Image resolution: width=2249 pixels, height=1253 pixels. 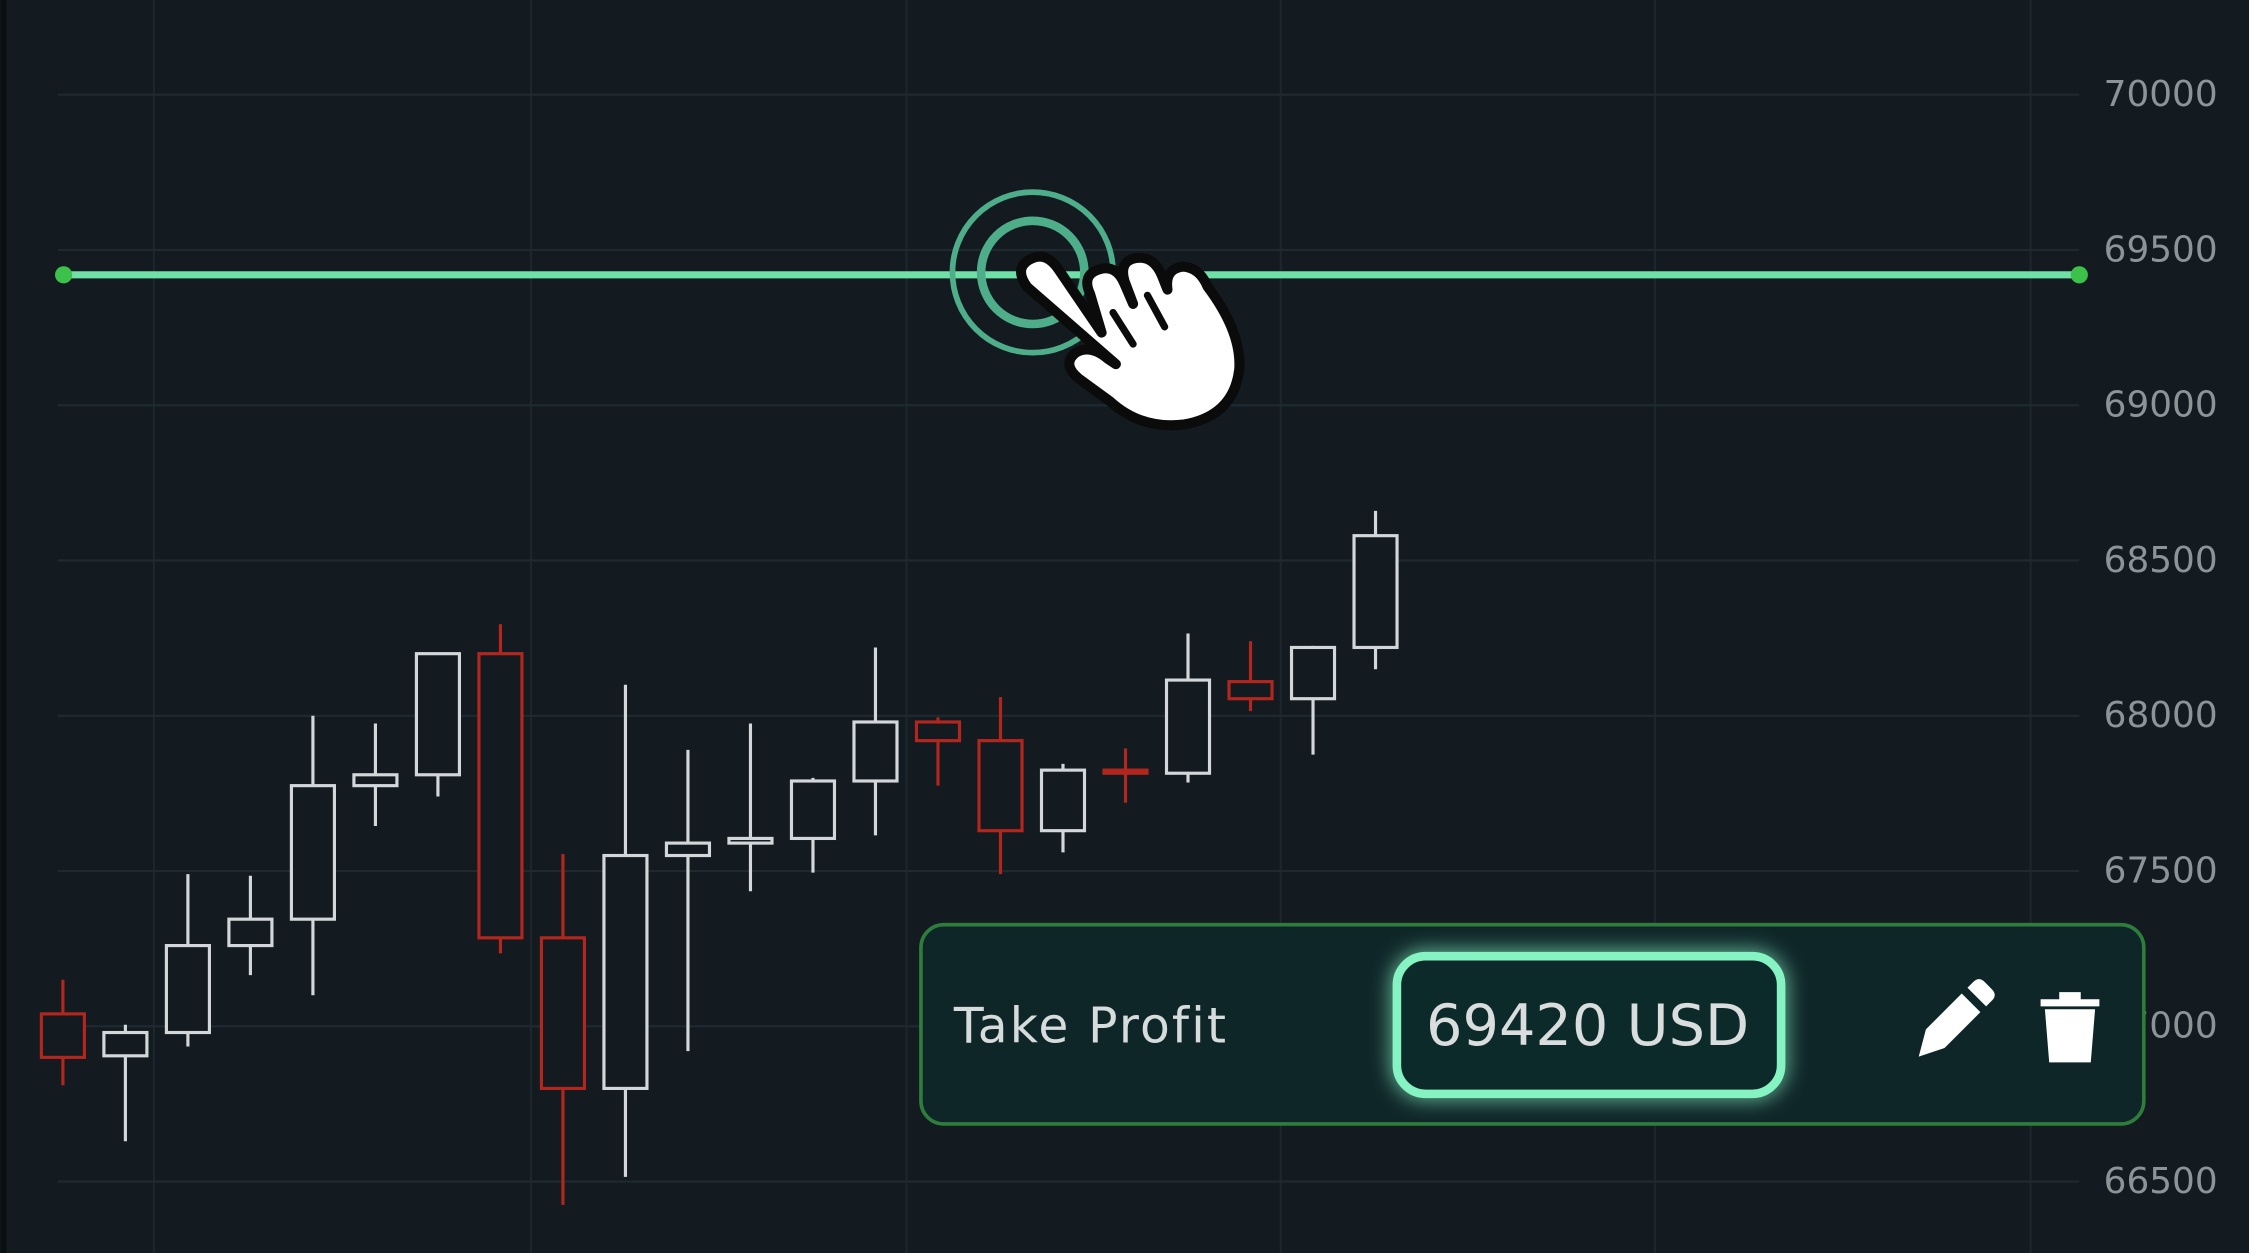 I want to click on y-tick-label: 70000, so click(x=2161, y=94).